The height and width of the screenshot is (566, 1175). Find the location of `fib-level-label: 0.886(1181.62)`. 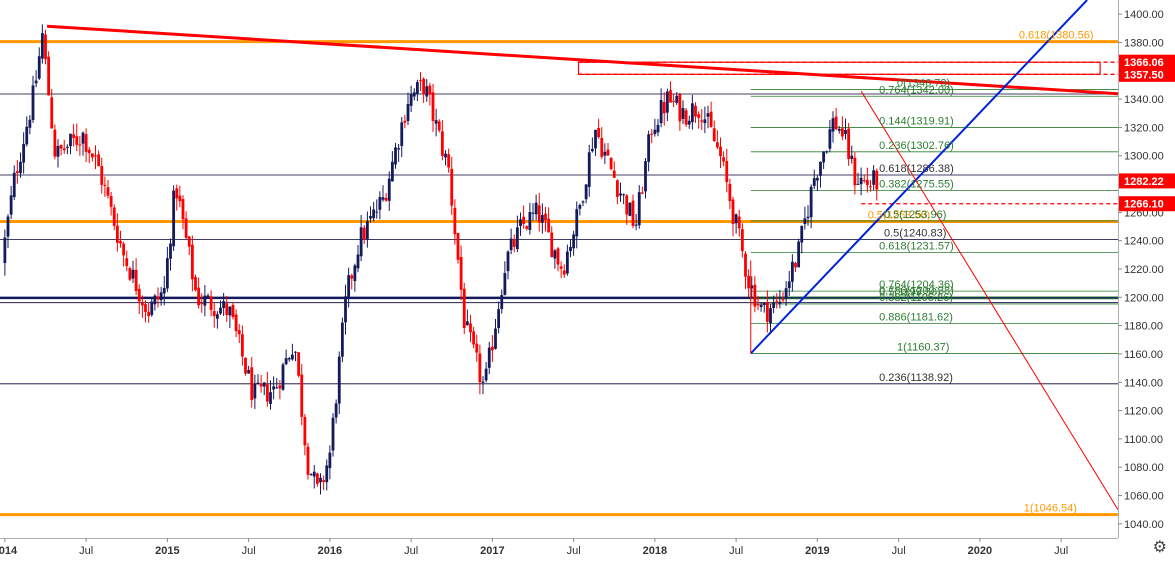

fib-level-label: 0.886(1181.62) is located at coordinates (916, 317).